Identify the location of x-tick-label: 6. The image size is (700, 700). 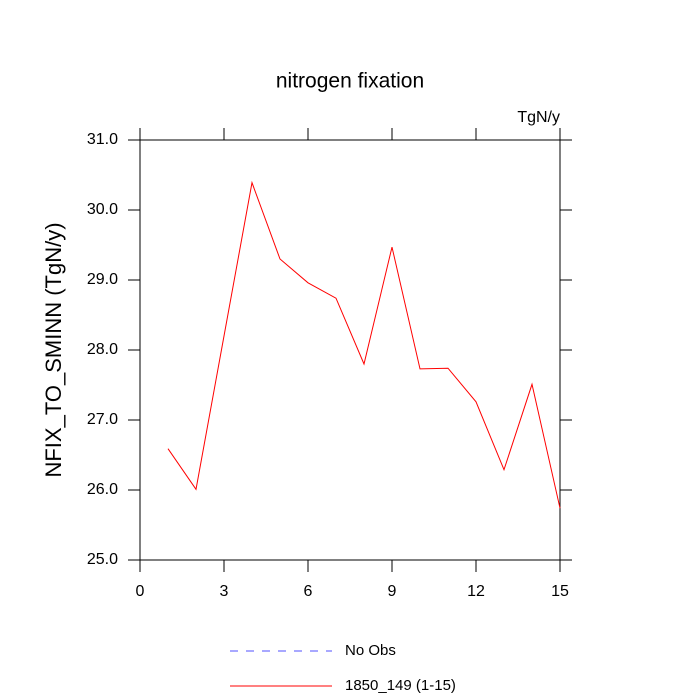
(308, 591).